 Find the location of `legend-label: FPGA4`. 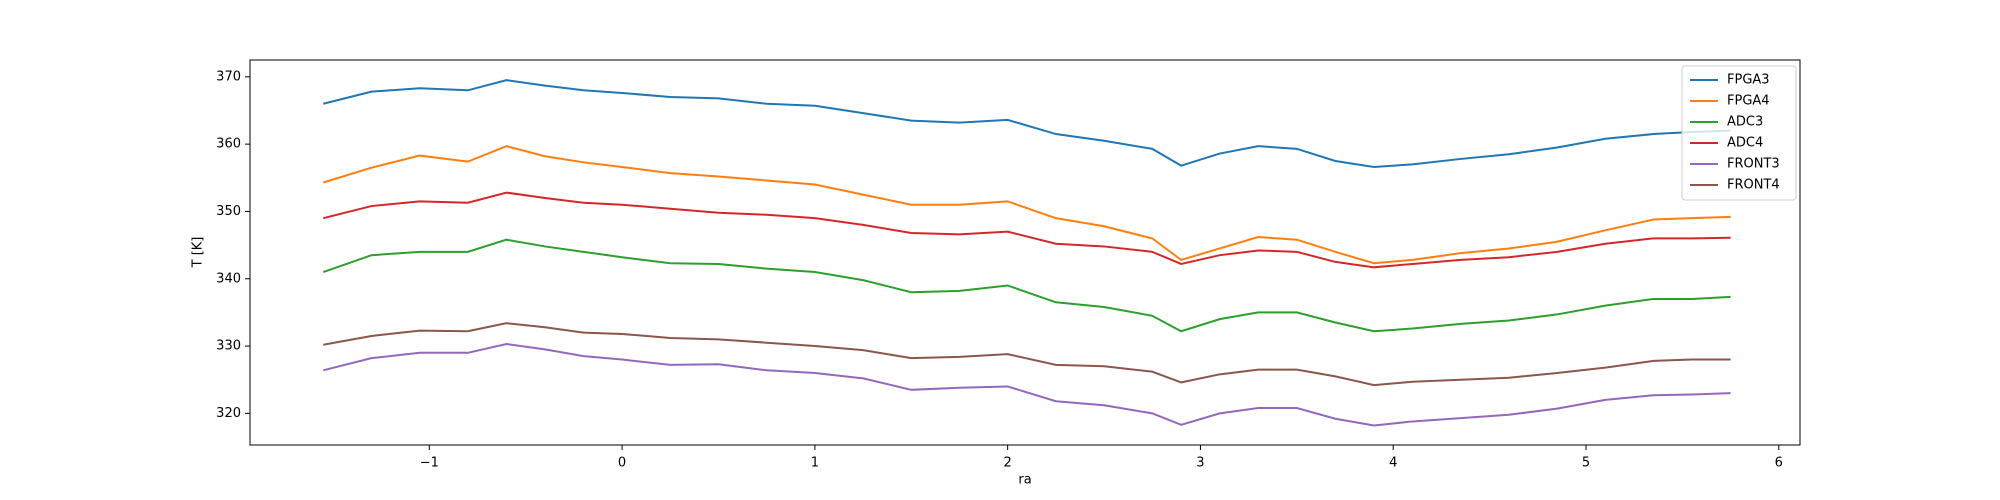

legend-label: FPGA4 is located at coordinates (1748, 101).